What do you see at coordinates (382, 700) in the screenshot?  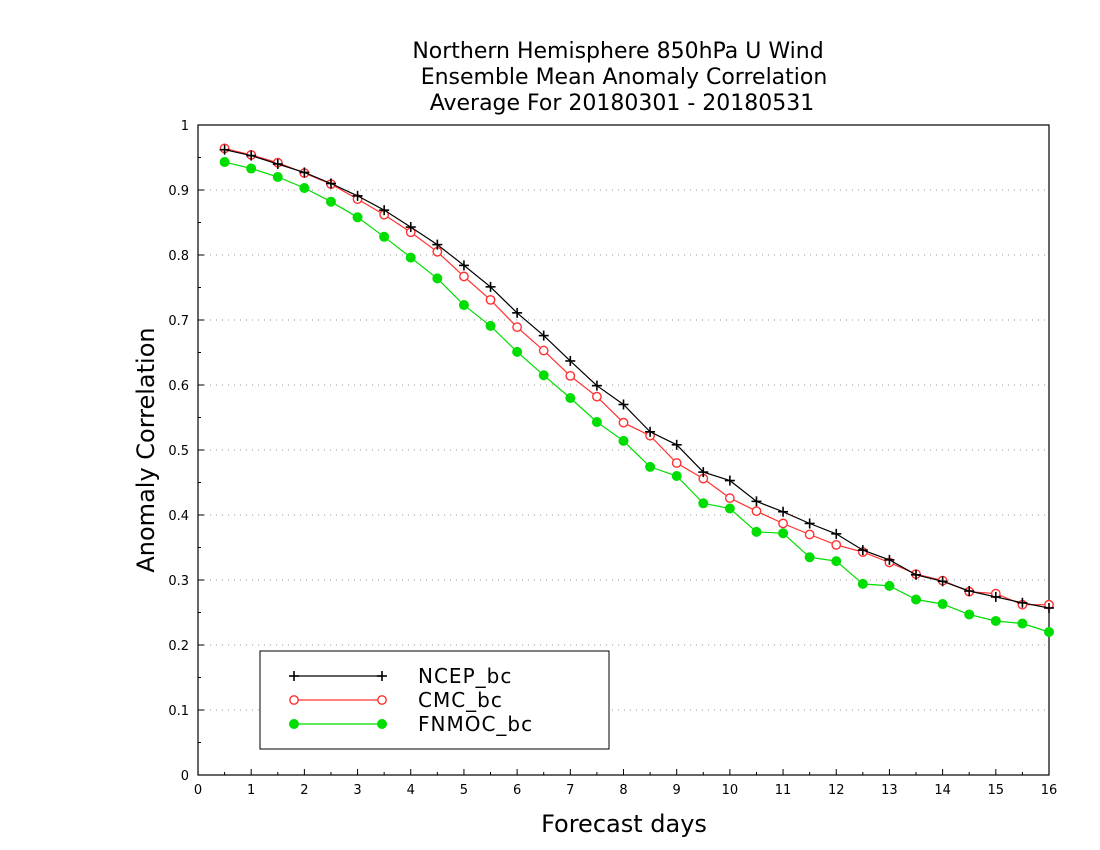 I see `legend-cmc-bc-end-point` at bounding box center [382, 700].